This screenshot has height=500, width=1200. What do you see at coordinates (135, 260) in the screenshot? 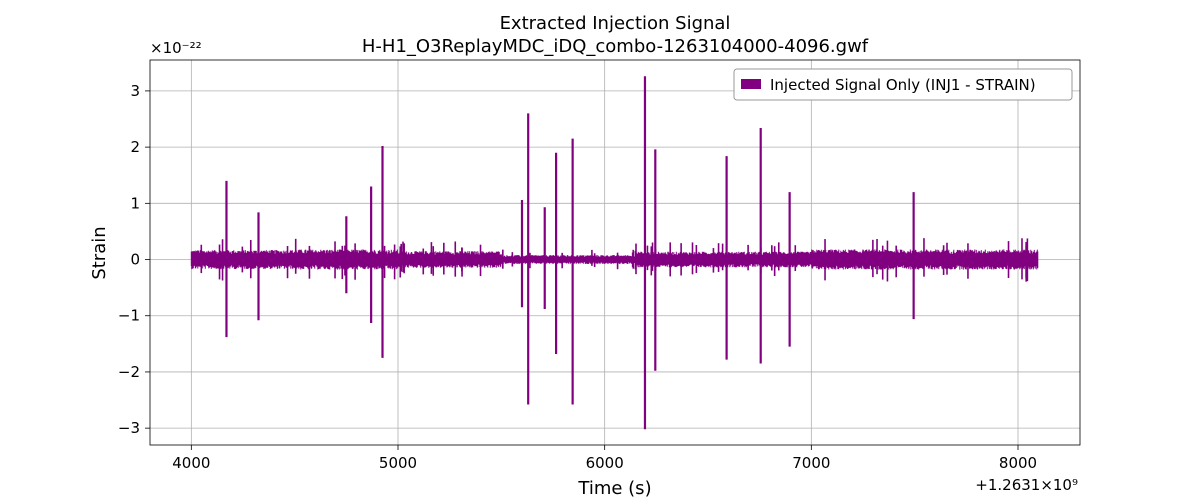
I see `y-tick-label: 0` at bounding box center [135, 260].